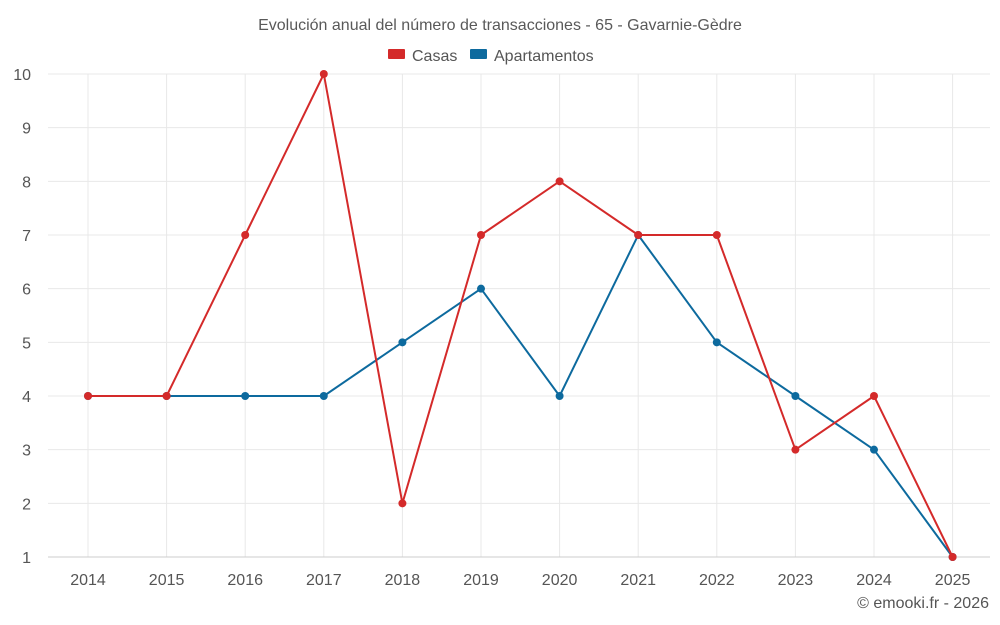 The height and width of the screenshot is (625, 1000). I want to click on legend-label: Casas, so click(434, 56).